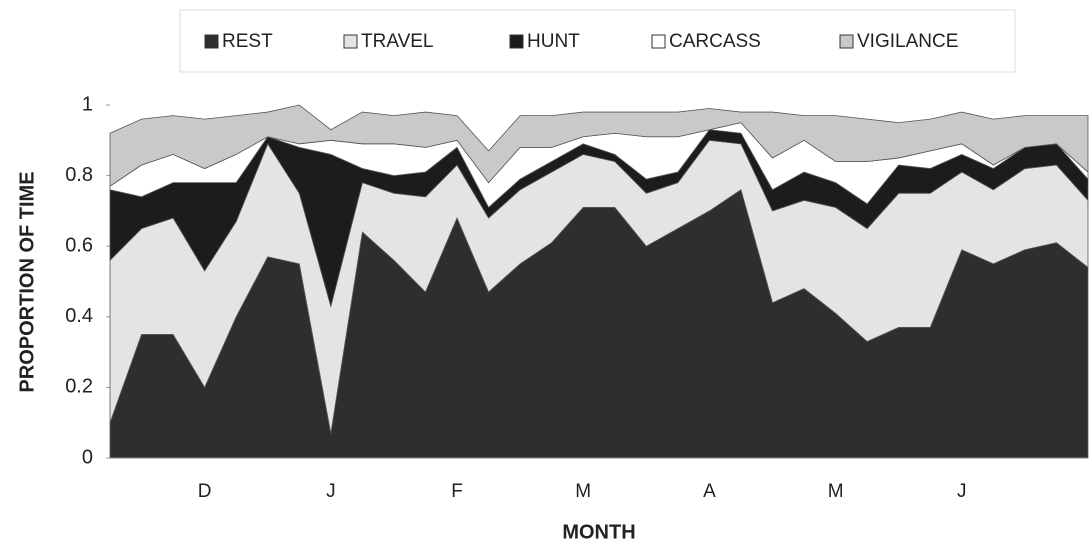  Describe the element at coordinates (907, 41) in the screenshot. I see `legend-label: VIGILANCE` at that location.